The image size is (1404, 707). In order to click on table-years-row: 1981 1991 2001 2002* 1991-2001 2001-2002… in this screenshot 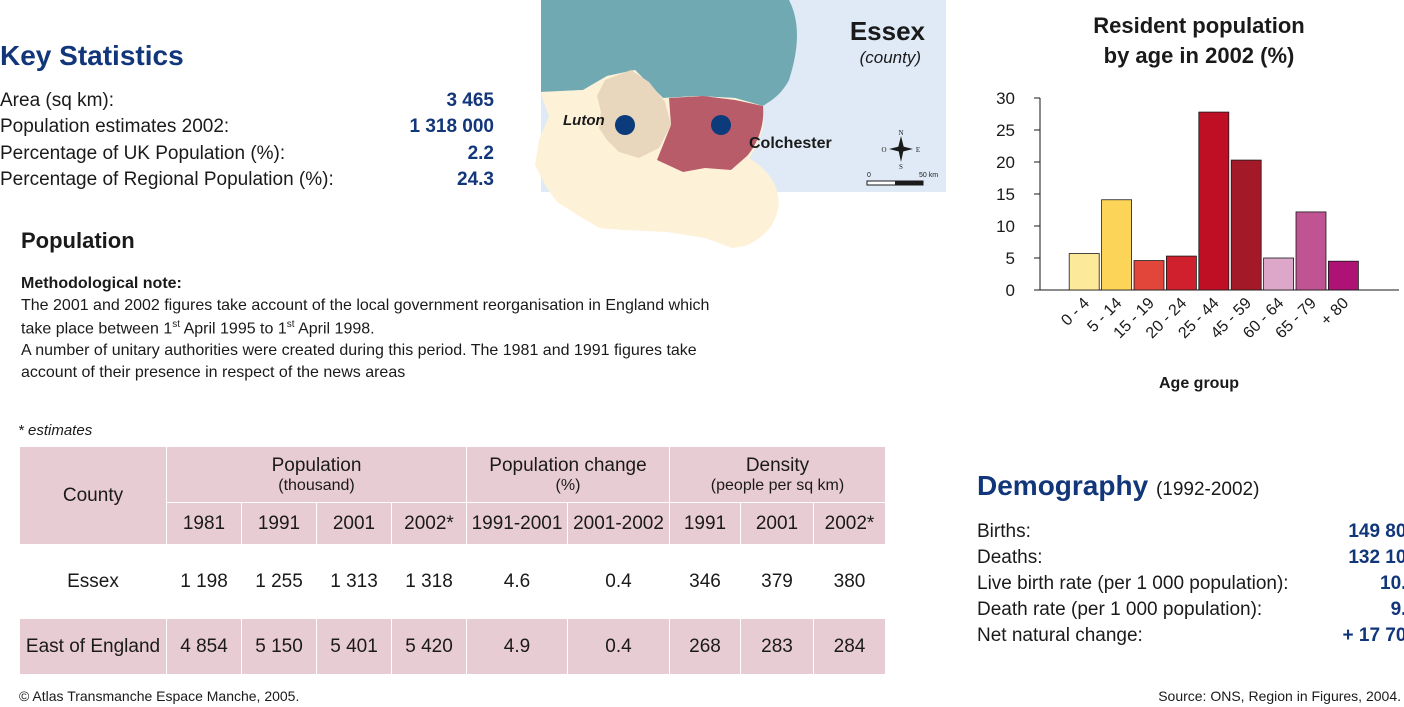, I will do `click(453, 523)`.